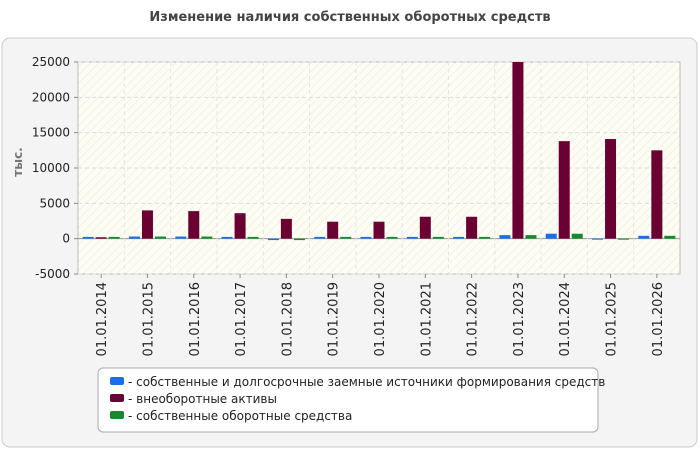 Image resolution: width=700 pixels, height=454 pixels. I want to click on legend-label: - внеоборотные активы, so click(202, 399).